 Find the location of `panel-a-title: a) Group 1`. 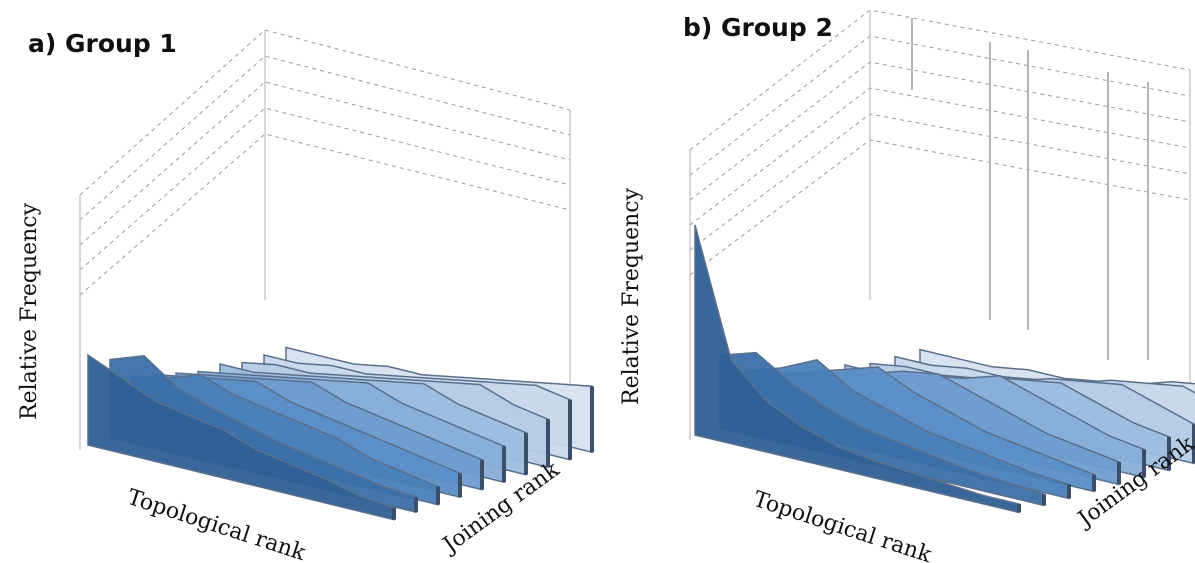

panel-a-title: a) Group 1 is located at coordinates (102, 43).